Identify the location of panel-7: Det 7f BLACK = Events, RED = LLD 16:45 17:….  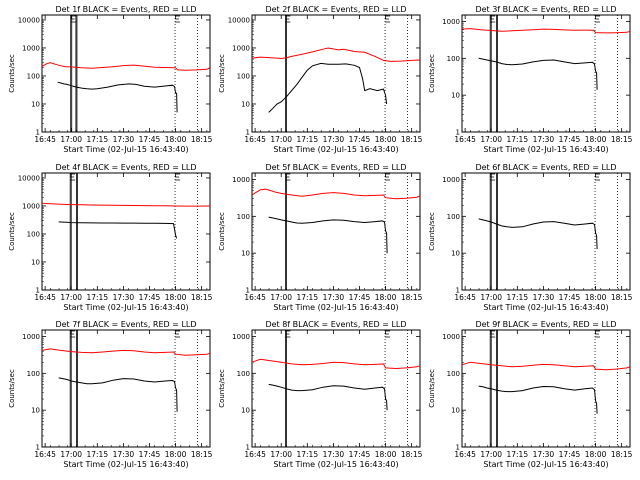
(110, 394).